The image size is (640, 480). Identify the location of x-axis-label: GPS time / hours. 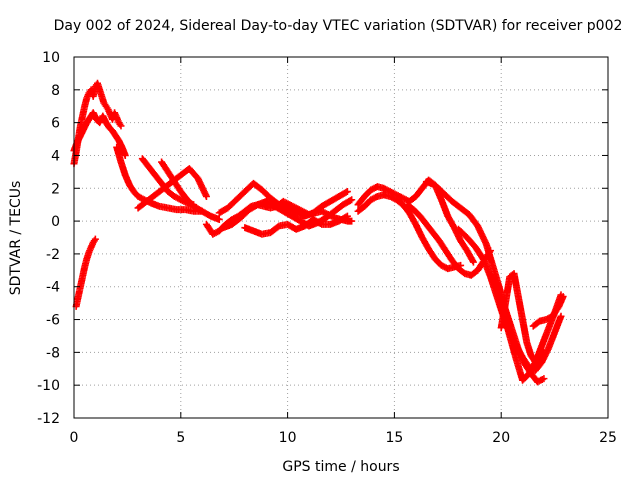
(340, 467).